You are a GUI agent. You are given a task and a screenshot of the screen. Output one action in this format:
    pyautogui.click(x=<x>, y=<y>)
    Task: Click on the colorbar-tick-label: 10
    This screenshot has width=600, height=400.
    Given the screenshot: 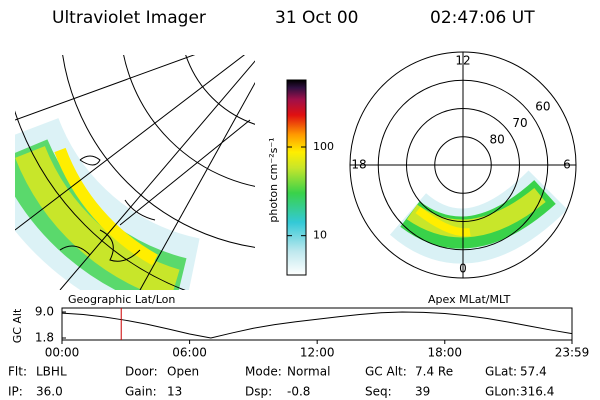 What is the action you would take?
    pyautogui.click(x=320, y=235)
    